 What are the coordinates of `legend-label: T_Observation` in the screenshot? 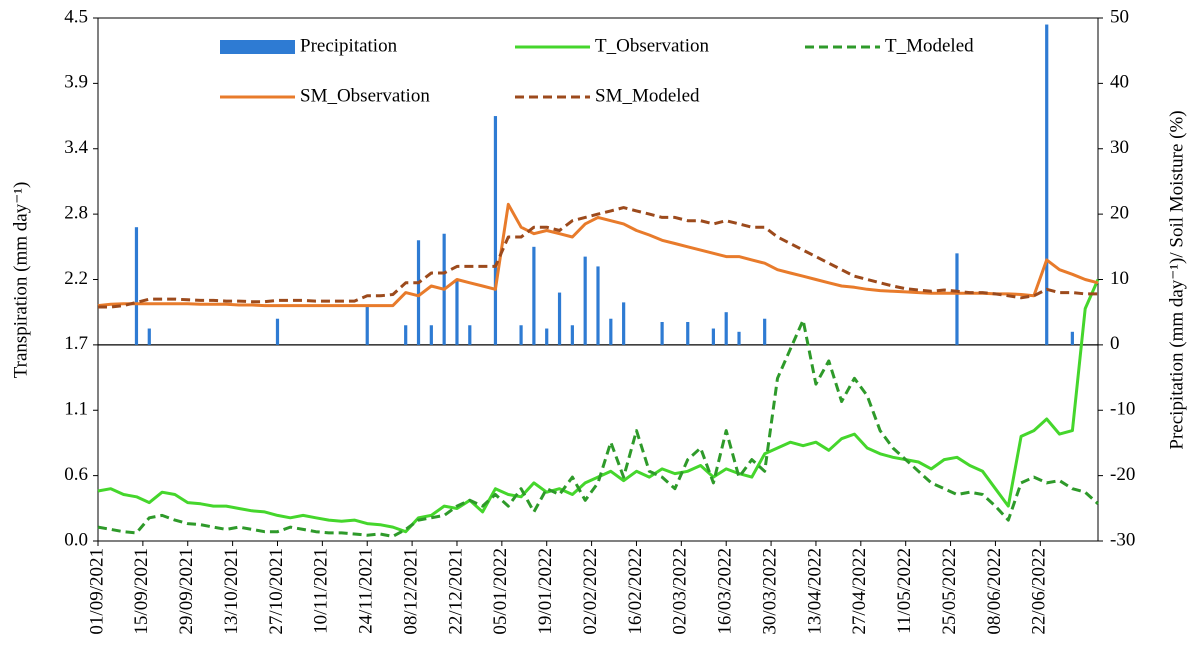 It's located at (652, 45).